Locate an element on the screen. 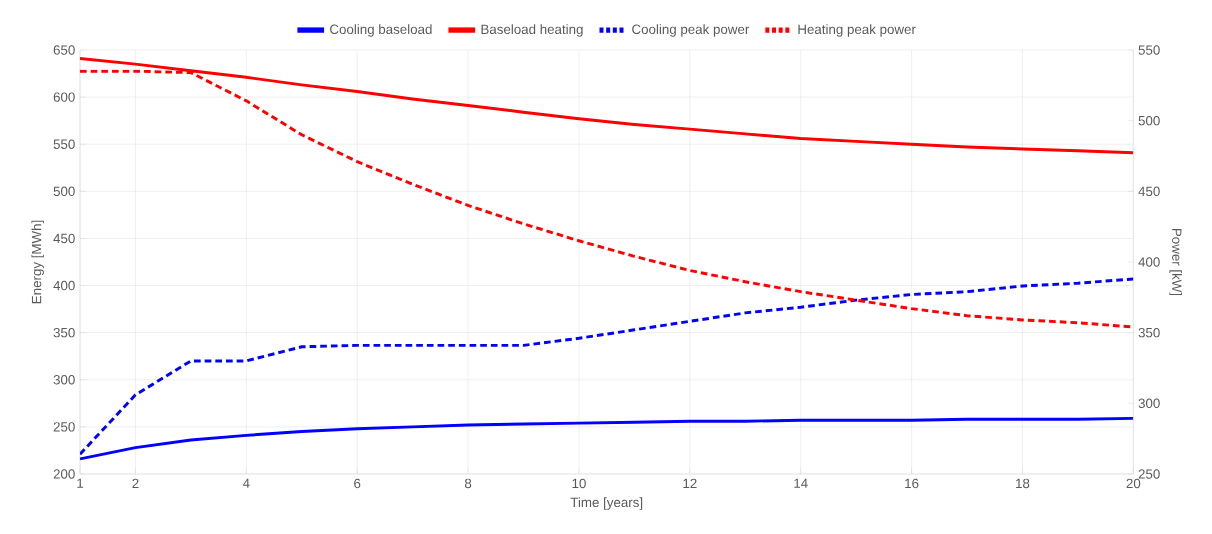 The image size is (1212, 534). y-tick-label: 550 is located at coordinates (64, 144).